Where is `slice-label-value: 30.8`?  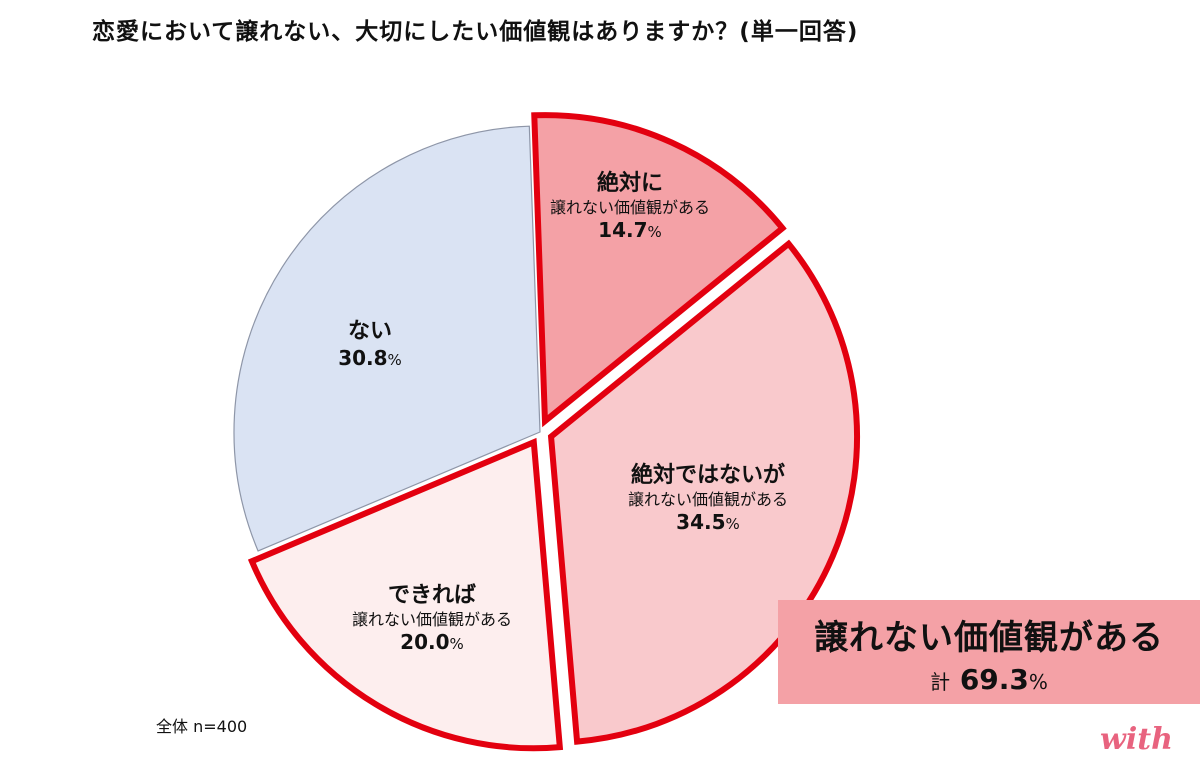 slice-label-value: 30.8 is located at coordinates (363, 357).